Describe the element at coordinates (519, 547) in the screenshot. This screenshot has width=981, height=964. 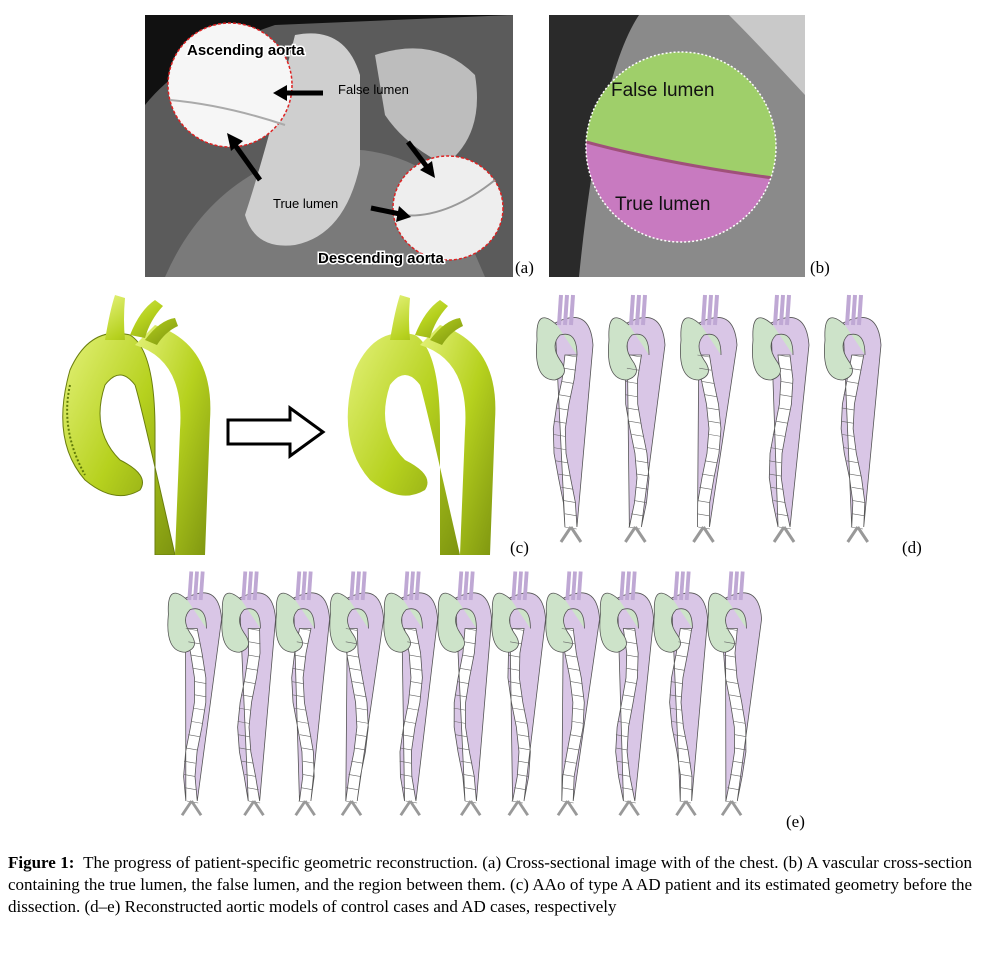
I see `panel-c-letter: (c)` at that location.